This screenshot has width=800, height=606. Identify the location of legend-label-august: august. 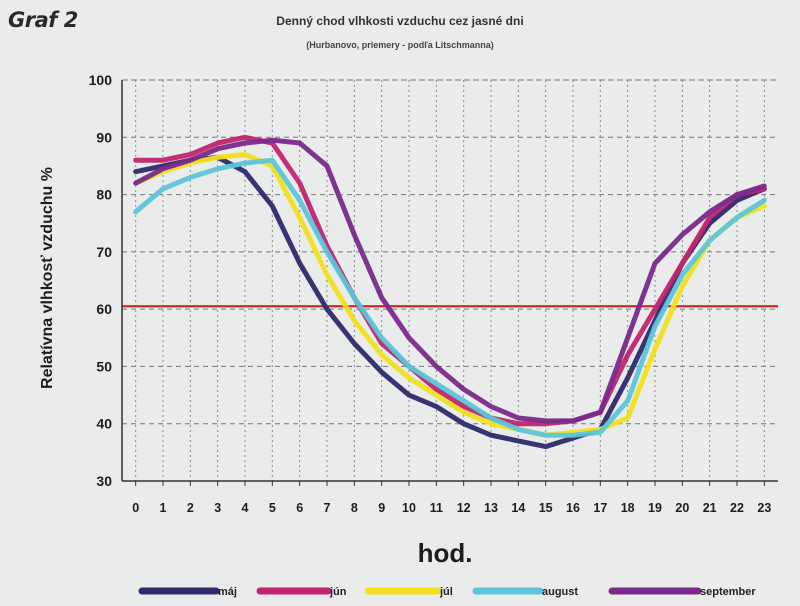
(560, 592).